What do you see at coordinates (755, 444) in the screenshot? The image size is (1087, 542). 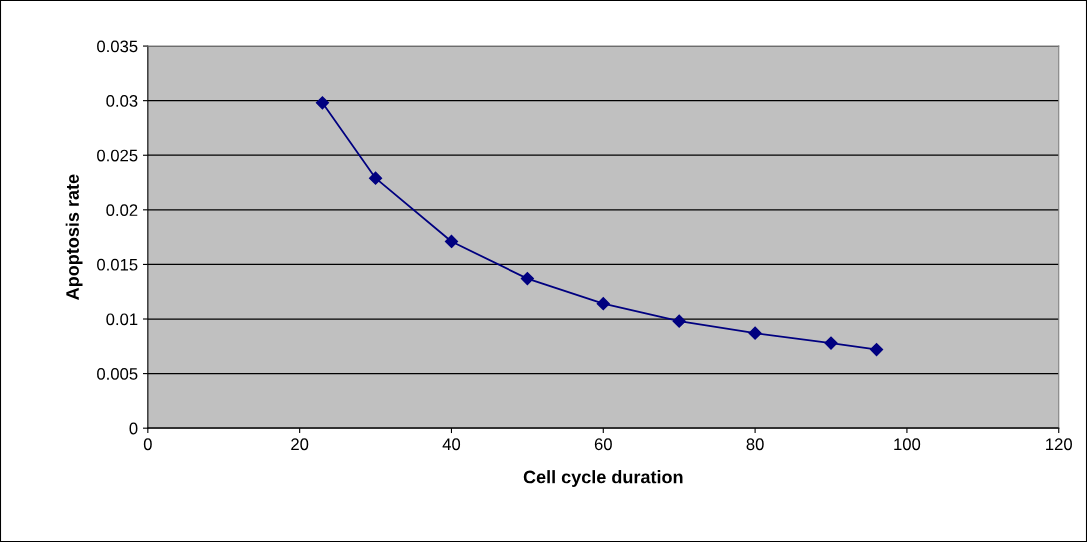 I see `x-tick-label: 80` at bounding box center [755, 444].